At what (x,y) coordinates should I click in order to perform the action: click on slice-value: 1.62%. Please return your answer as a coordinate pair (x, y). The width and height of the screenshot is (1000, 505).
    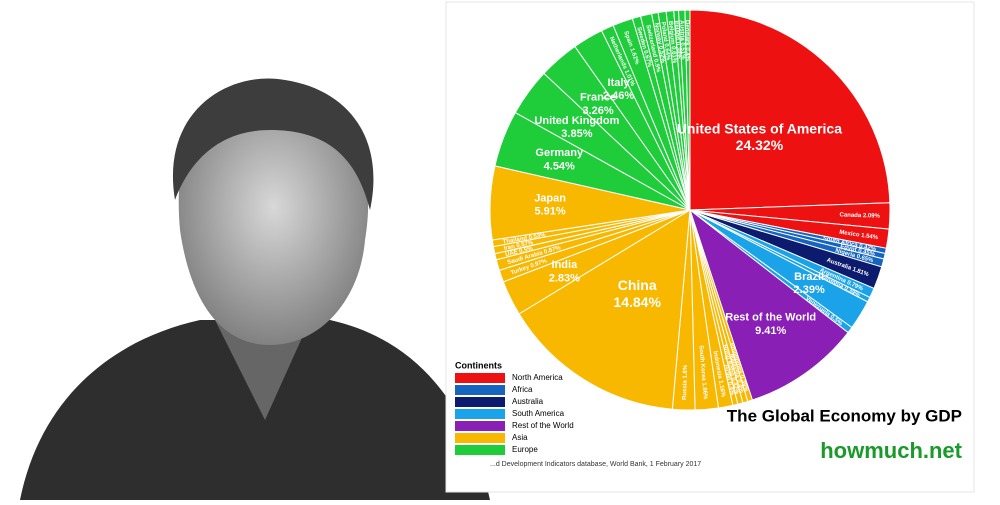
    Looking at the image, I should click on (635, 56).